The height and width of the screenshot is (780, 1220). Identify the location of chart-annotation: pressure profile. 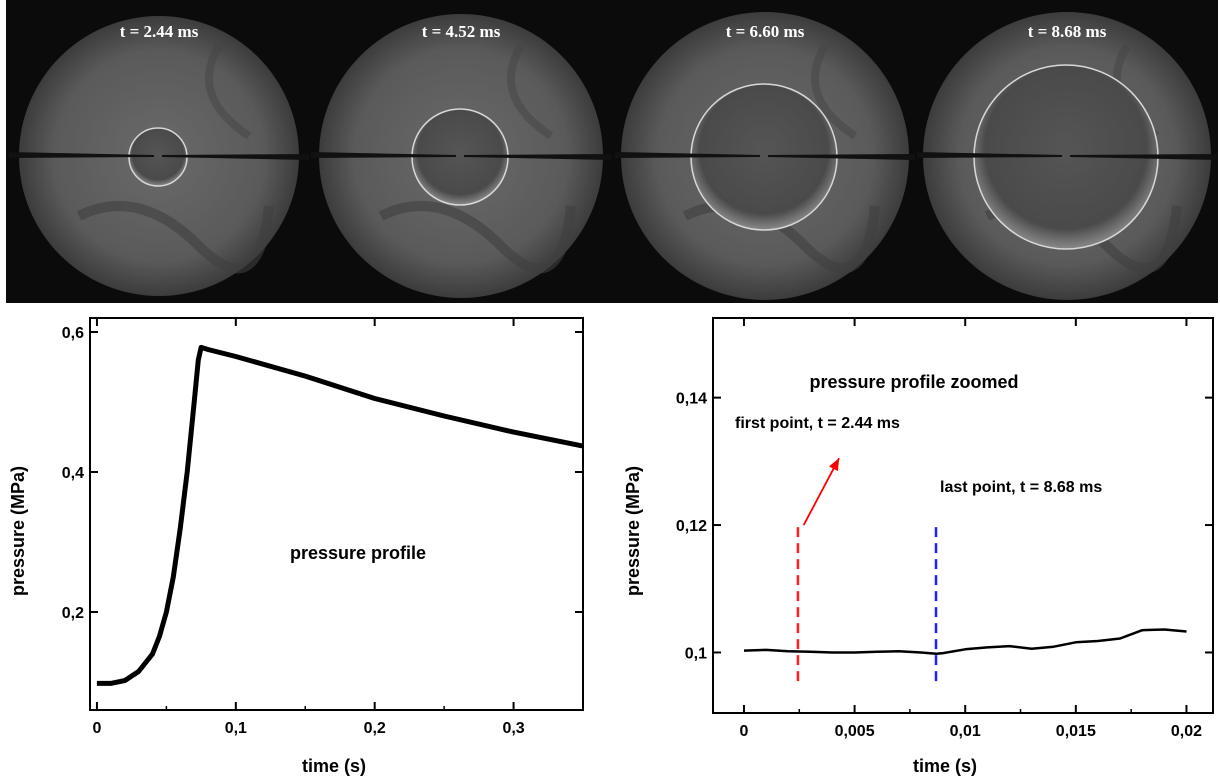
(358, 553).